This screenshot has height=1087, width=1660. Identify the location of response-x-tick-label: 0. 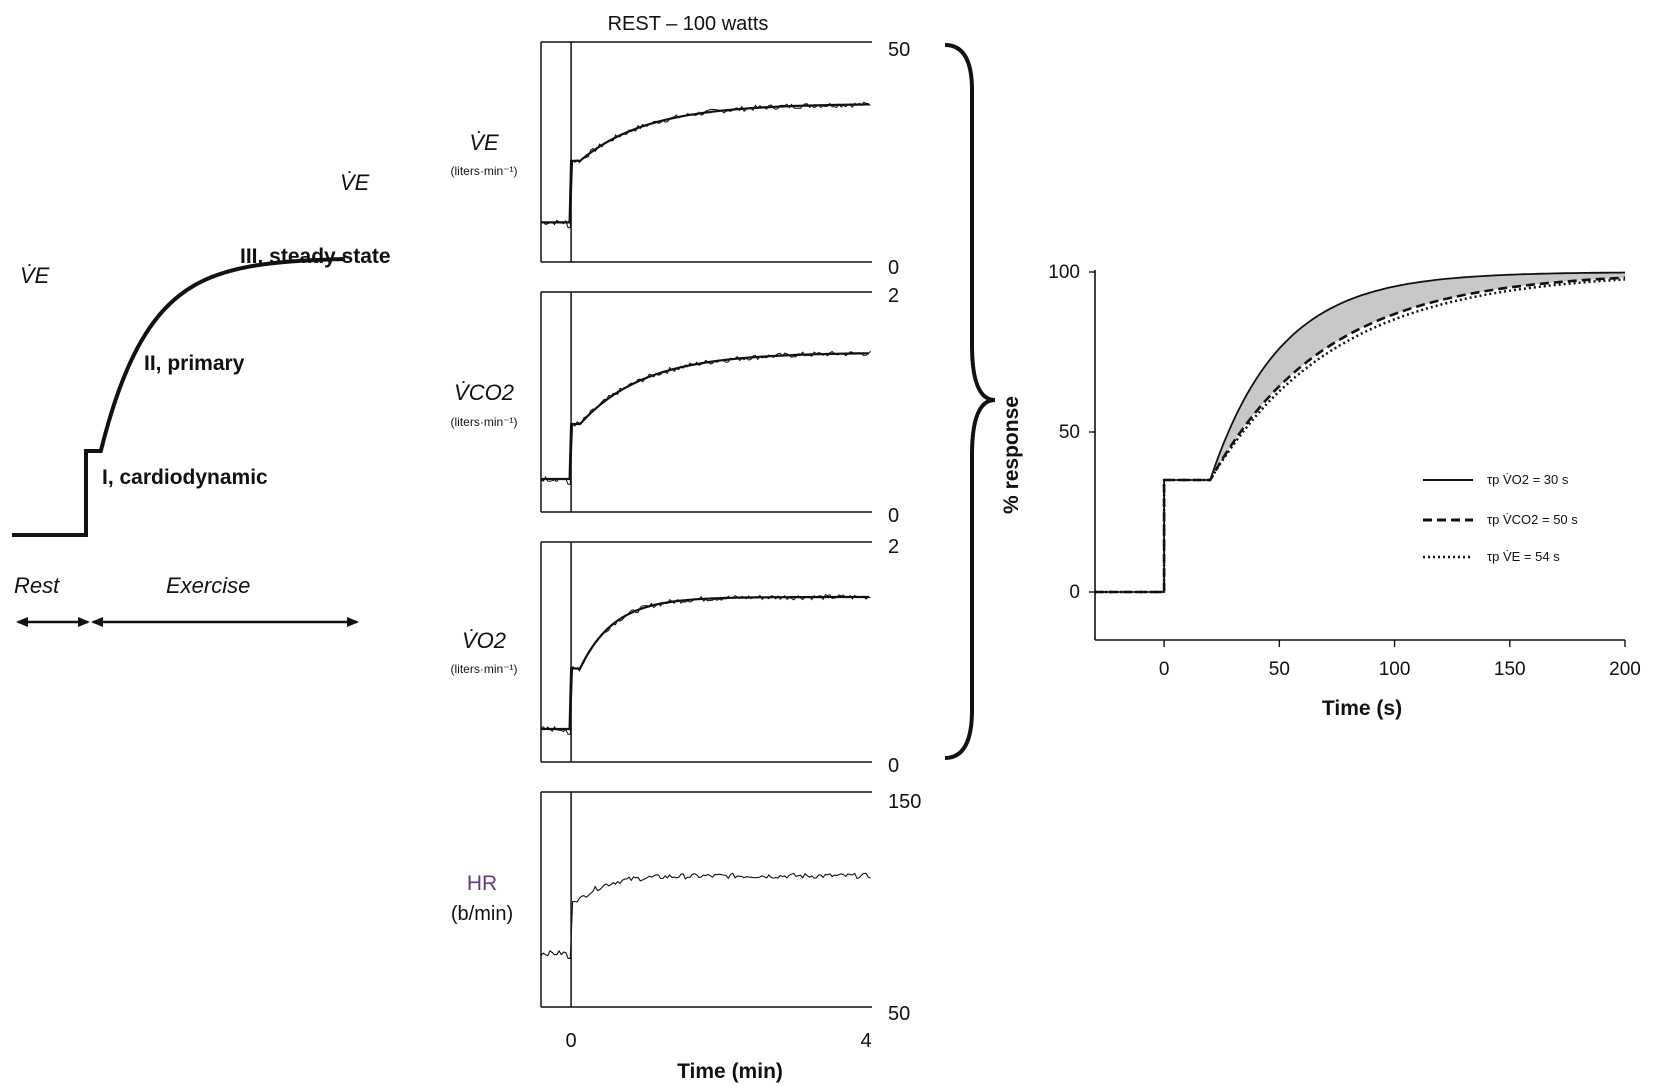
(1164, 669).